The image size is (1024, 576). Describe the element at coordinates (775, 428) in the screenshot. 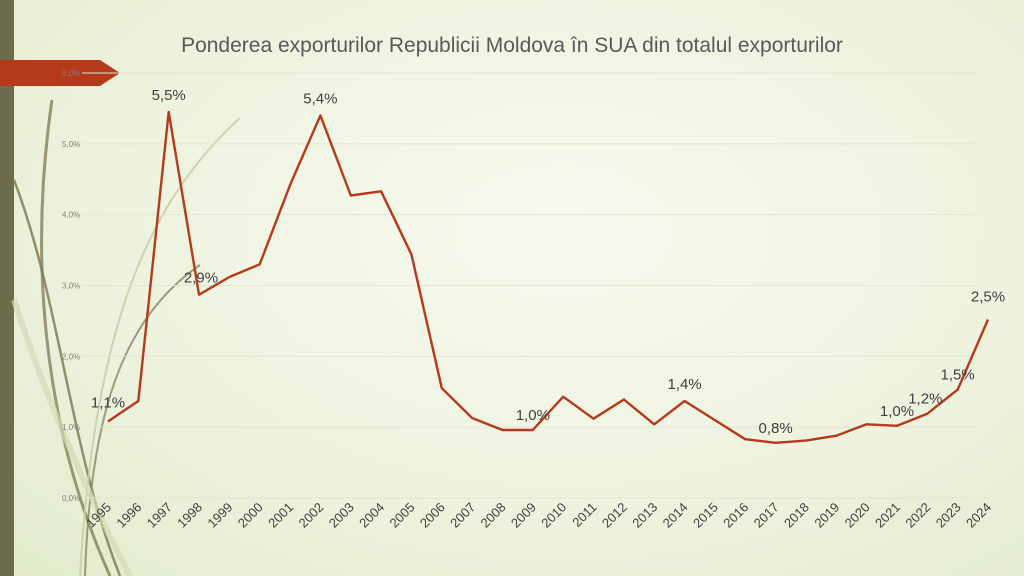

I see `data-label: 0,8%` at that location.